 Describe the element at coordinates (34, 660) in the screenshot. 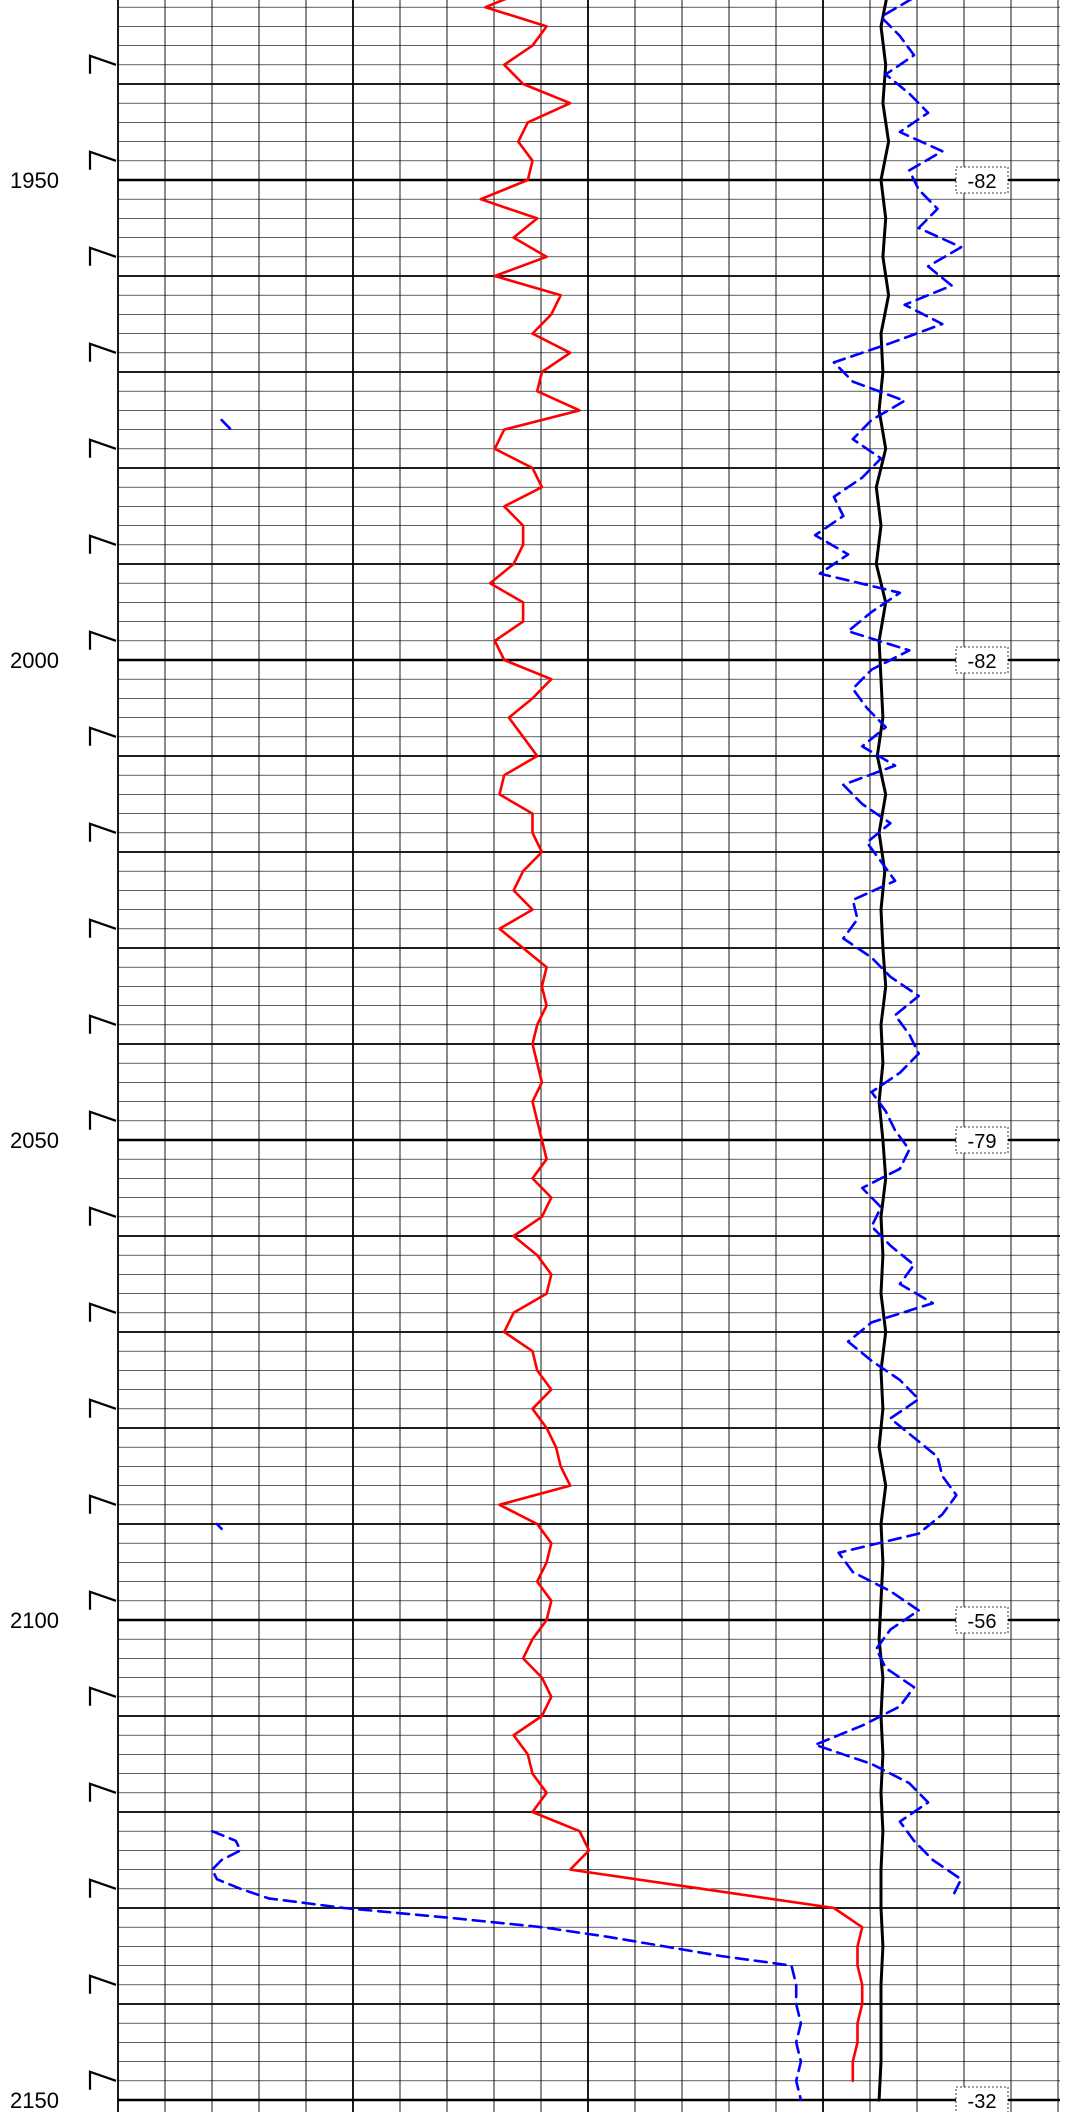

I see `depth-tick-label: 2000` at that location.